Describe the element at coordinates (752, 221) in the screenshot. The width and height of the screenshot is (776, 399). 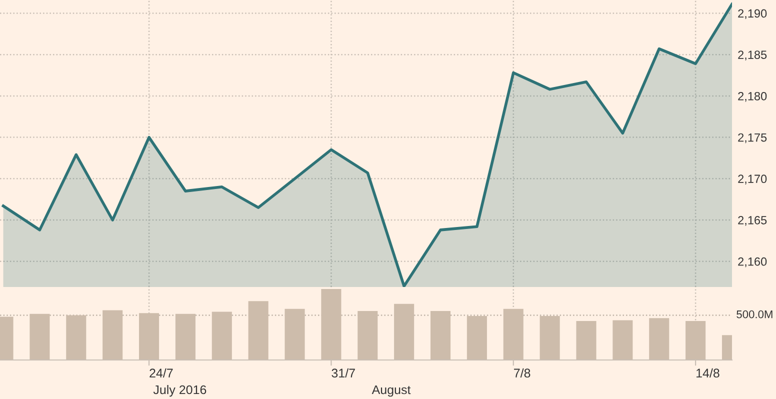
I see `y-tick-label: 2,165` at that location.